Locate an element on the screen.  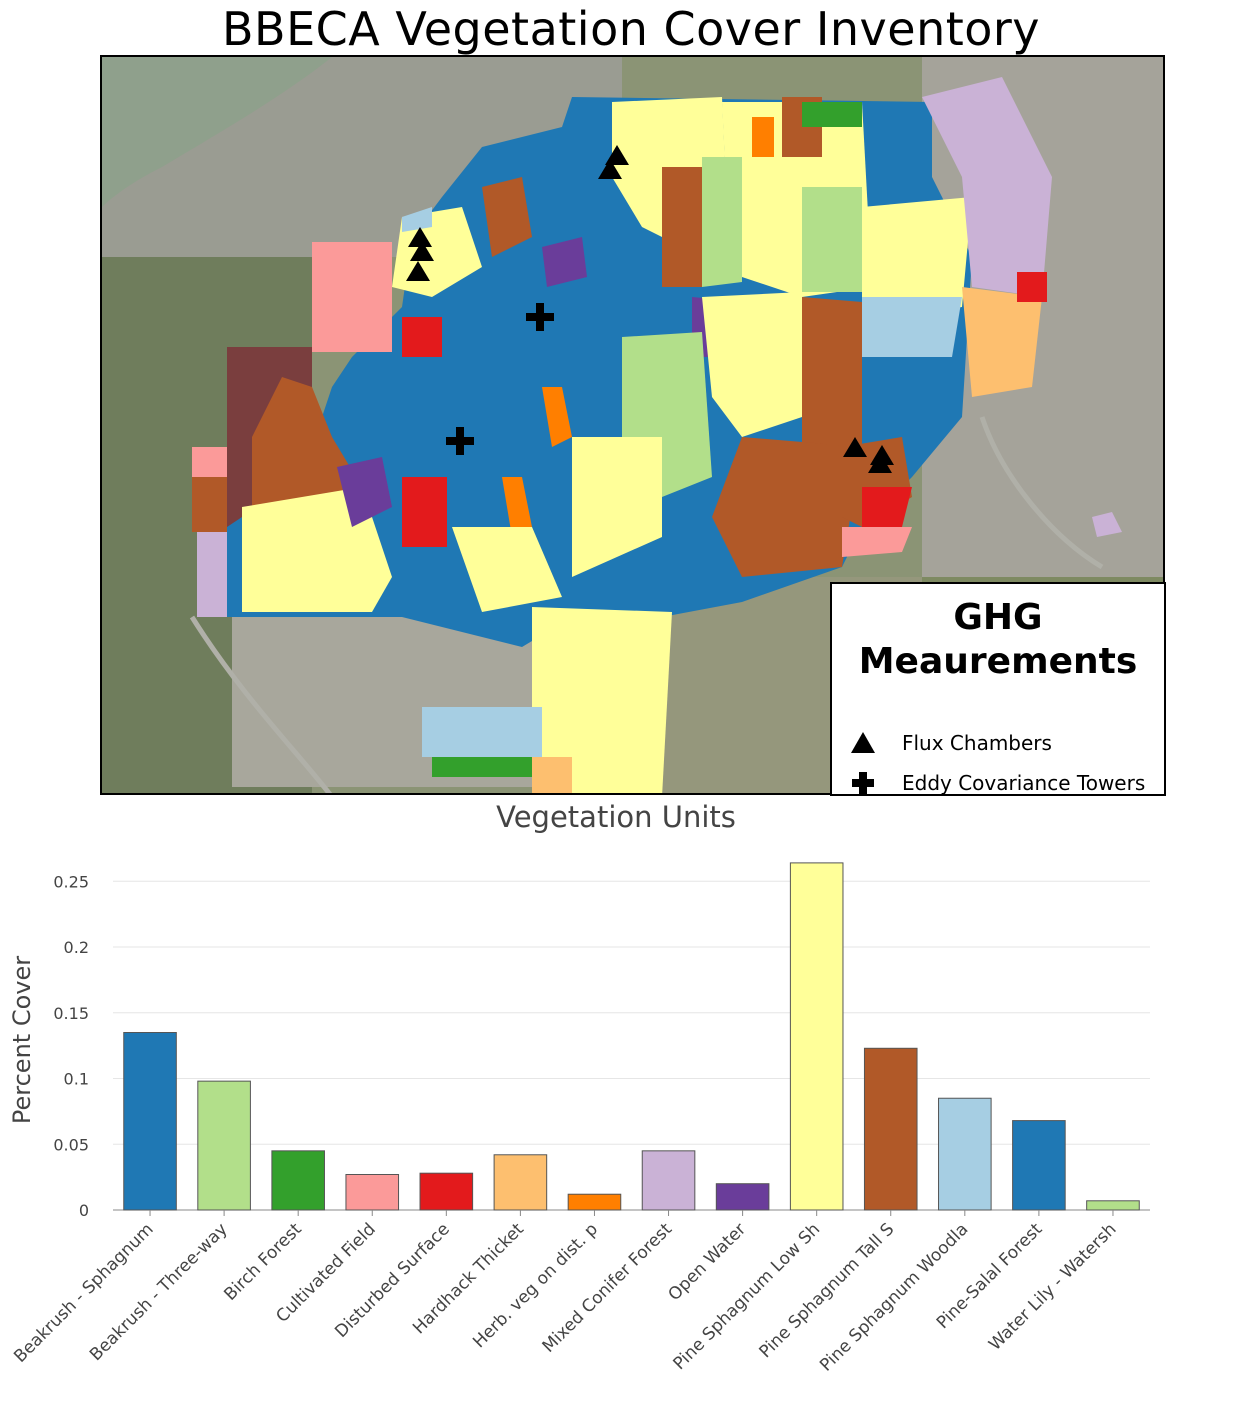
y-tick-label: 0.2 is located at coordinates (76, 947).